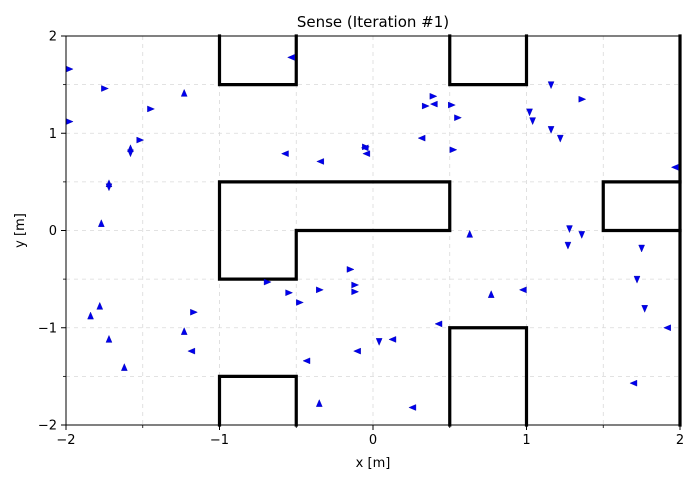 The width and height of the screenshot is (700, 484). What do you see at coordinates (373, 463) in the screenshot?
I see `x-axis-label: x [m]` at bounding box center [373, 463].